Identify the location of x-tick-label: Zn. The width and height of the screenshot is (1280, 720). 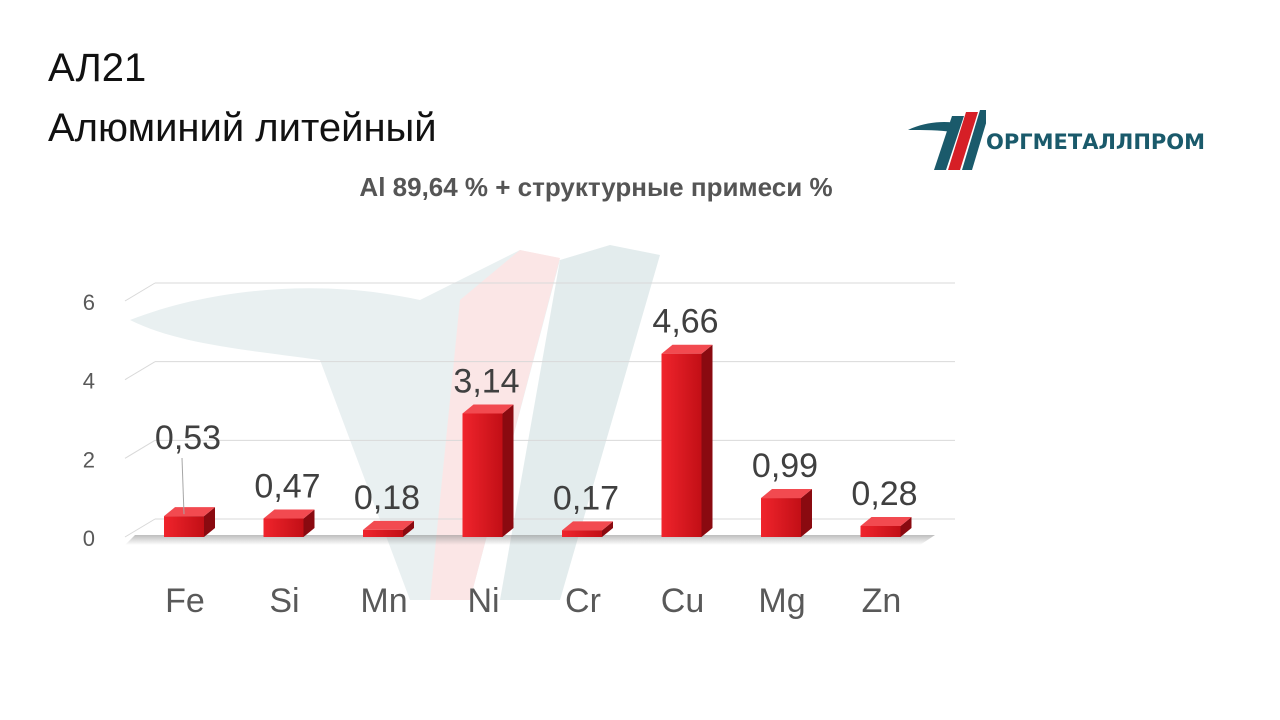
(882, 601).